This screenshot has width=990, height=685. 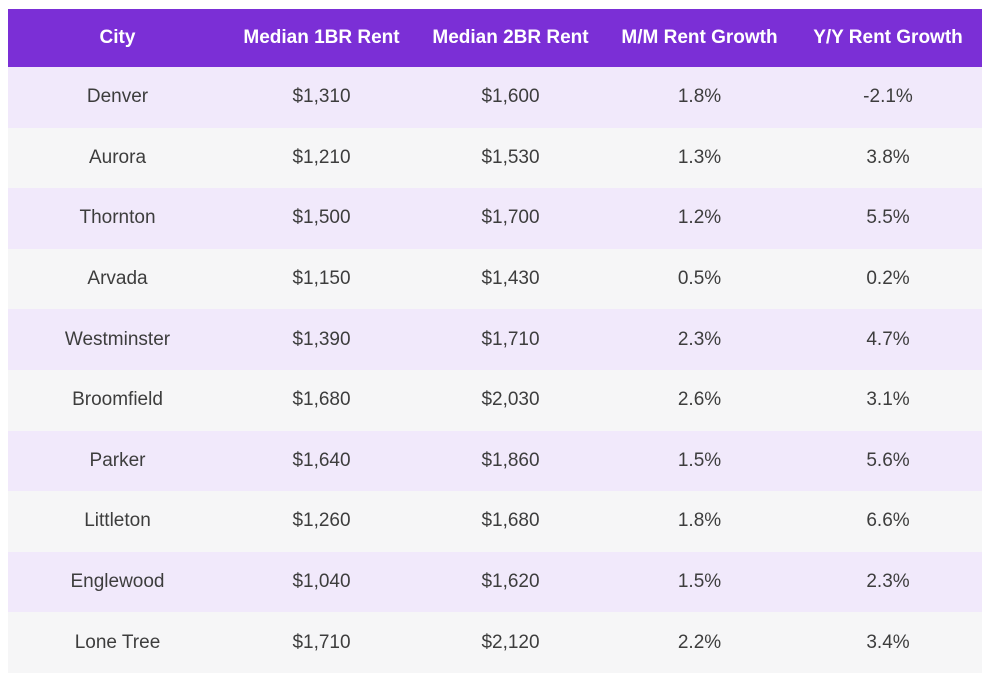 I want to click on cell-city: Lone Tree, so click(x=117, y=642).